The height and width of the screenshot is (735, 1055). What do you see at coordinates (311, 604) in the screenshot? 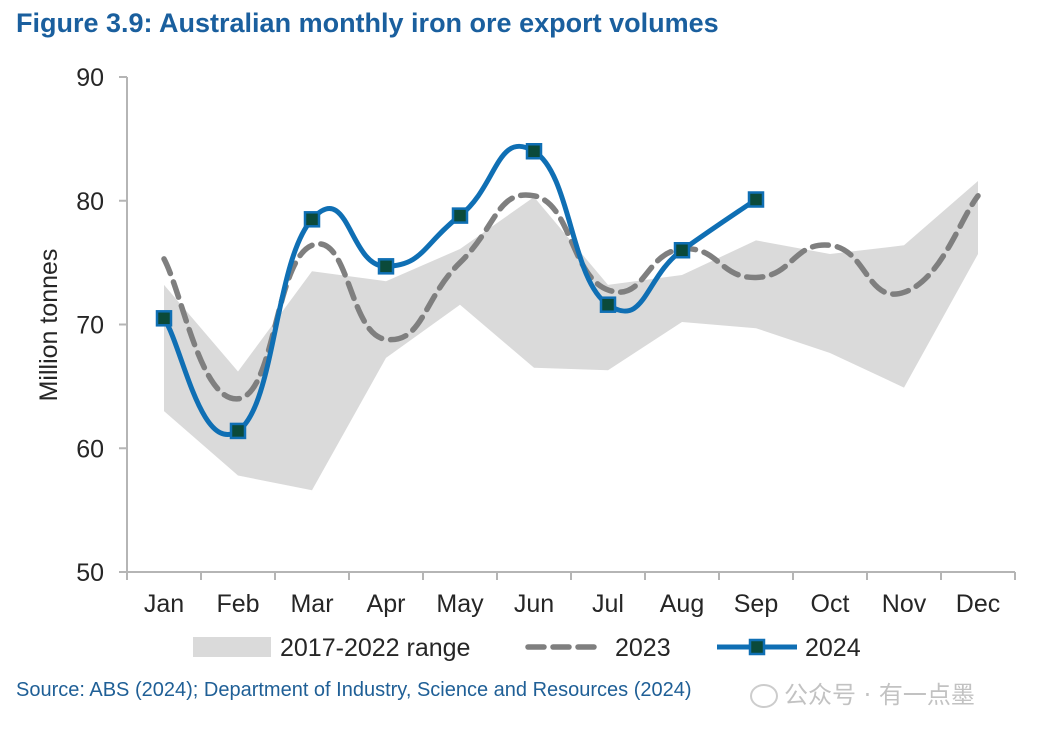
I see `x-tick-label: Mar` at bounding box center [311, 604].